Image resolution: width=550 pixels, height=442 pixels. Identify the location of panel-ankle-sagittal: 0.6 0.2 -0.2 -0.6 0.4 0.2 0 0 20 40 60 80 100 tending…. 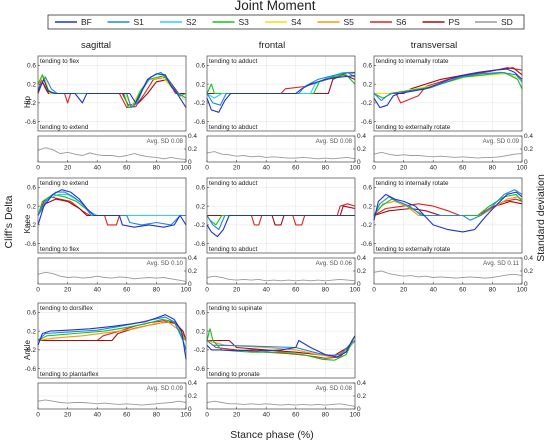
(111, 360).